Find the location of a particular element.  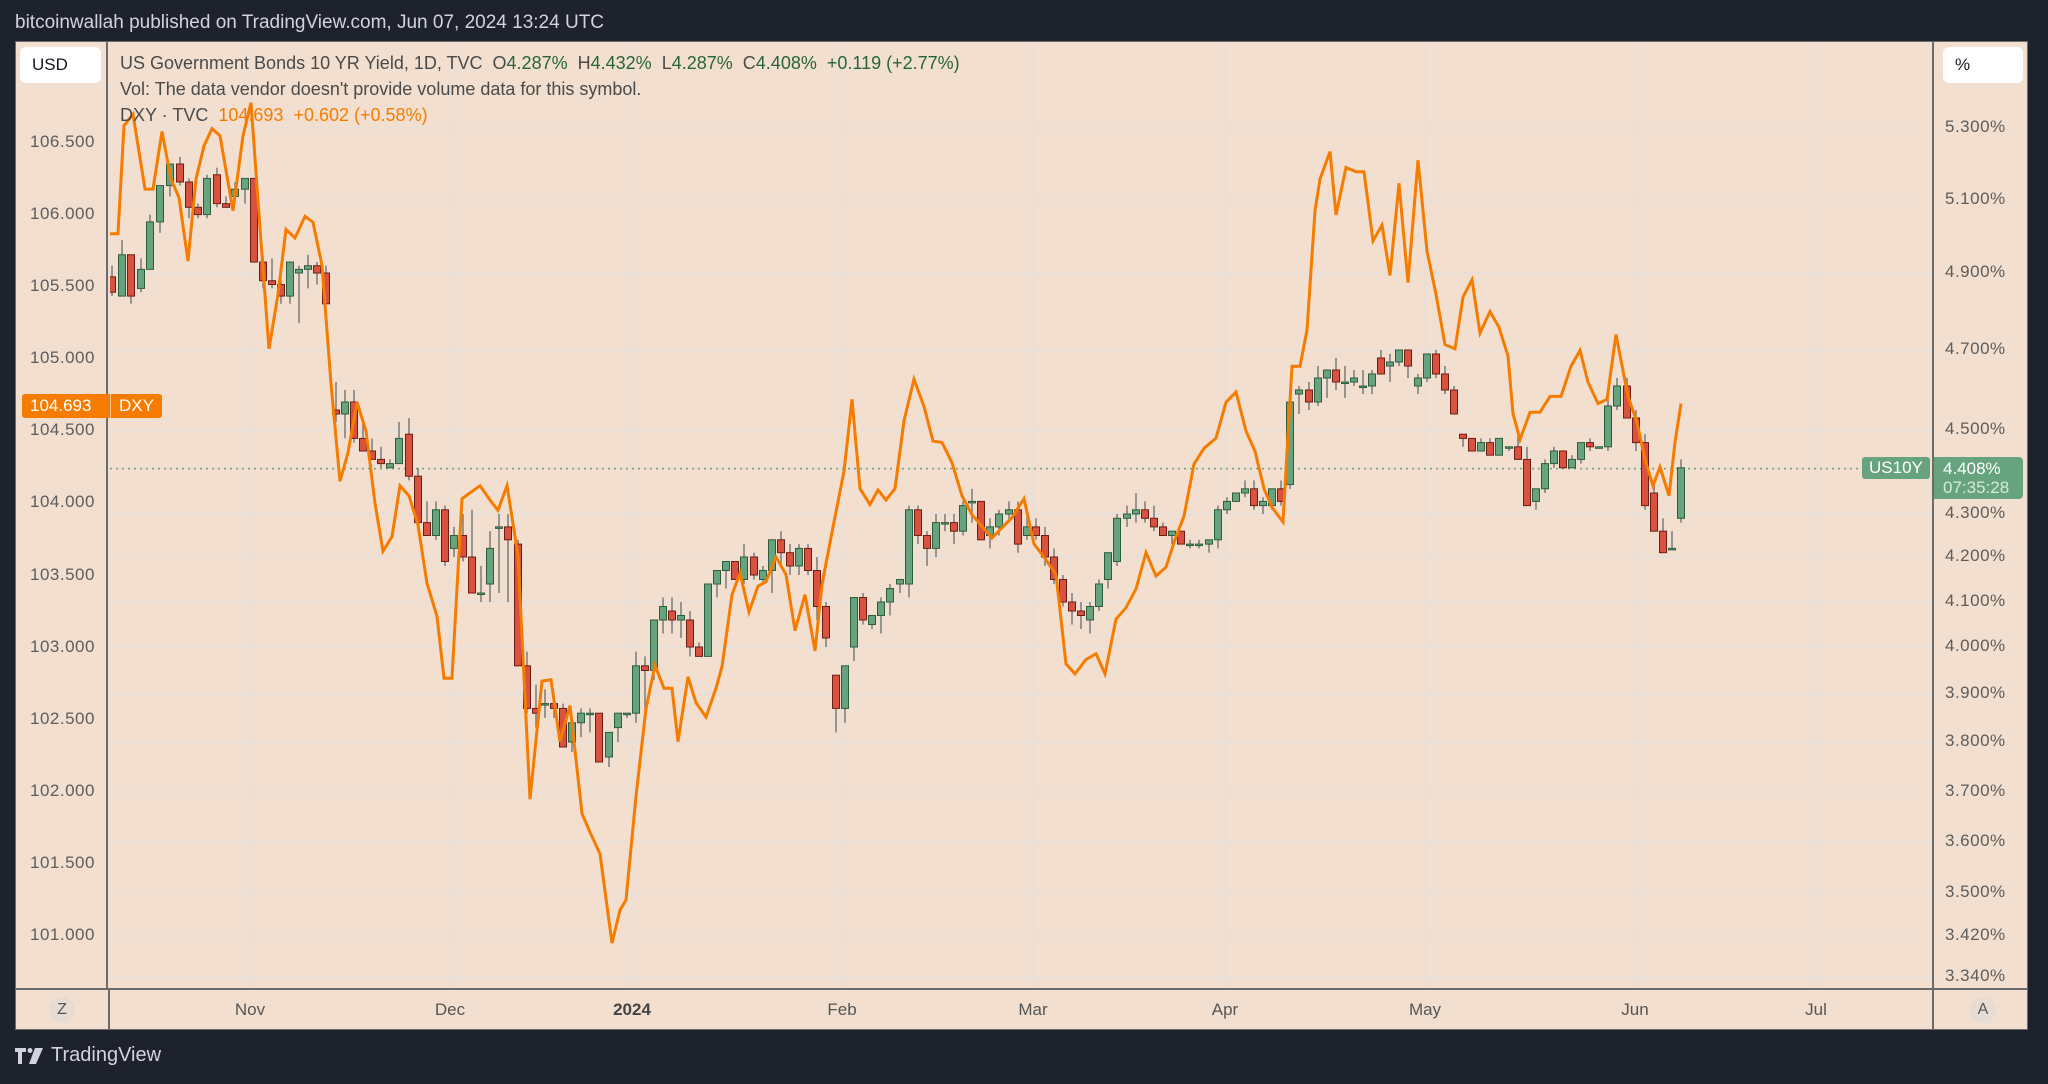

time-axis is located at coordinates (1021, 1009).